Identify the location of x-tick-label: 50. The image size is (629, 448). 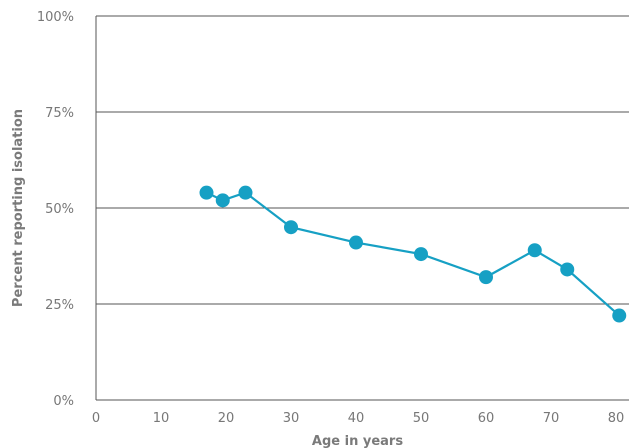
(421, 418).